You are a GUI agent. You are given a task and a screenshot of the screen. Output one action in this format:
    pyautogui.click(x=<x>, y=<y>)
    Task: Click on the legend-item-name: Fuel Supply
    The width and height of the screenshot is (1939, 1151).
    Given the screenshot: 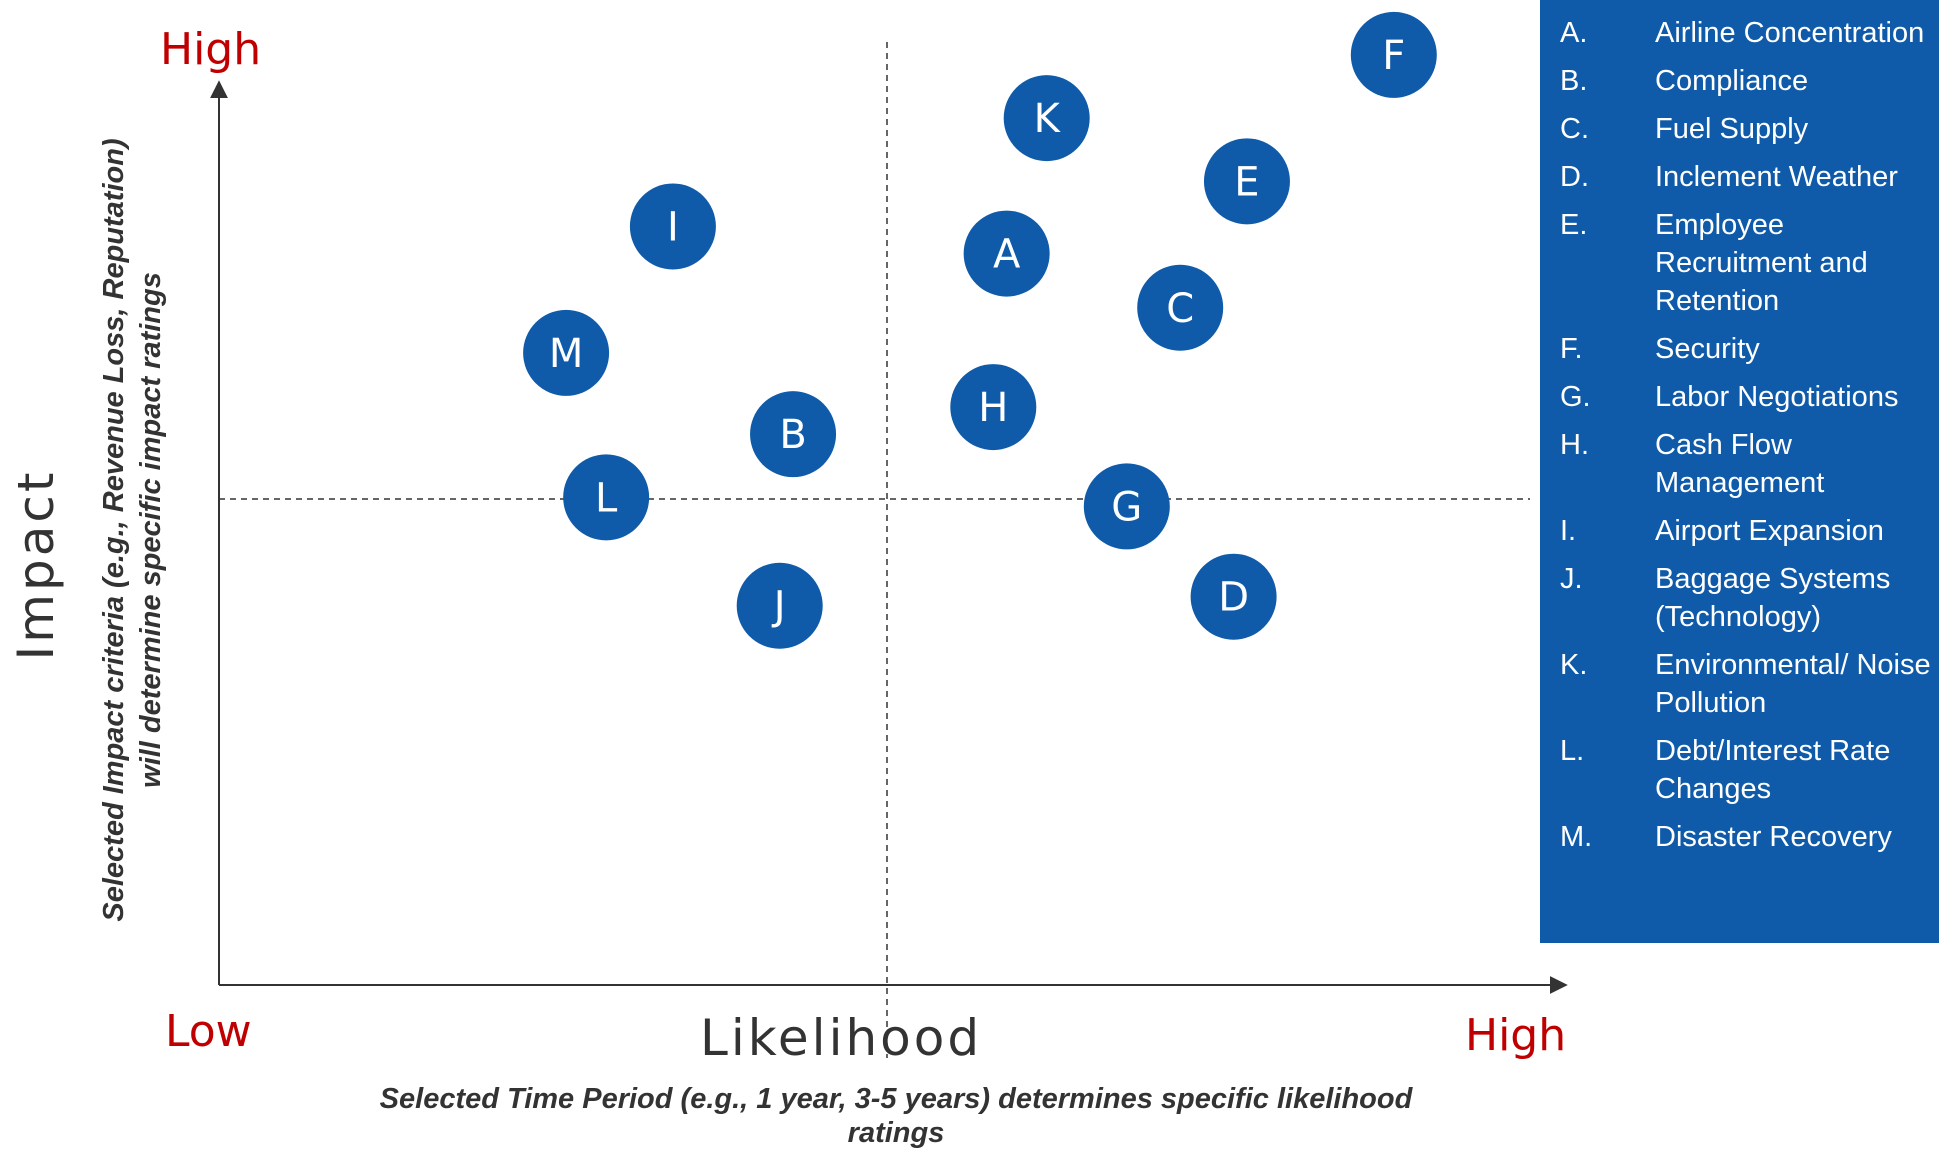 What is the action you would take?
    pyautogui.click(x=1795, y=129)
    